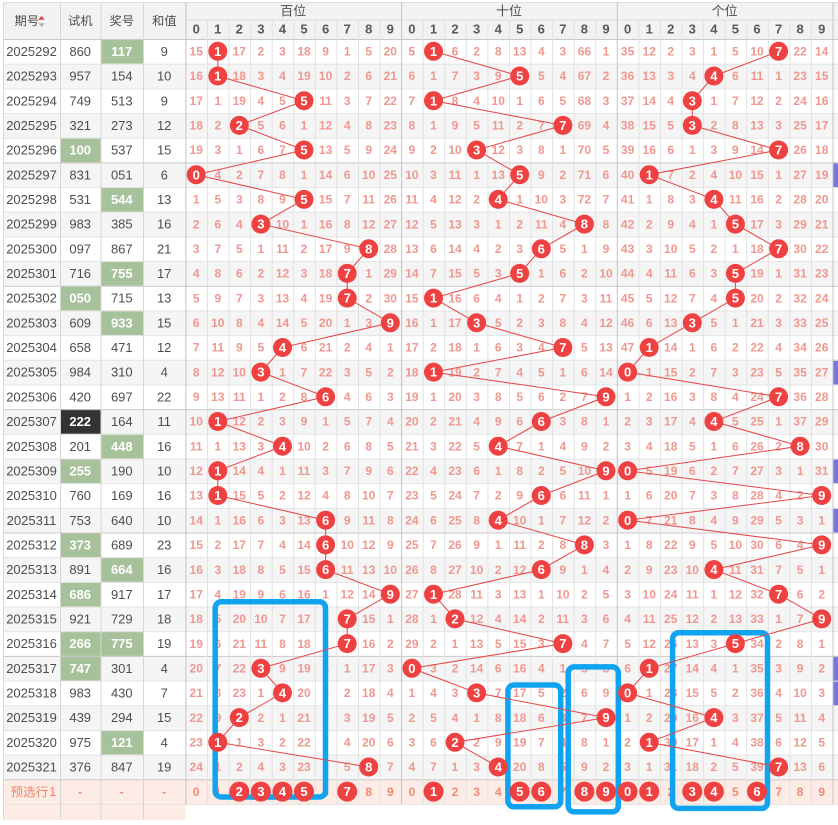 The image size is (838, 825). Describe the element at coordinates (164, 322) in the screenshot. I see `svg-text: 15` at that location.